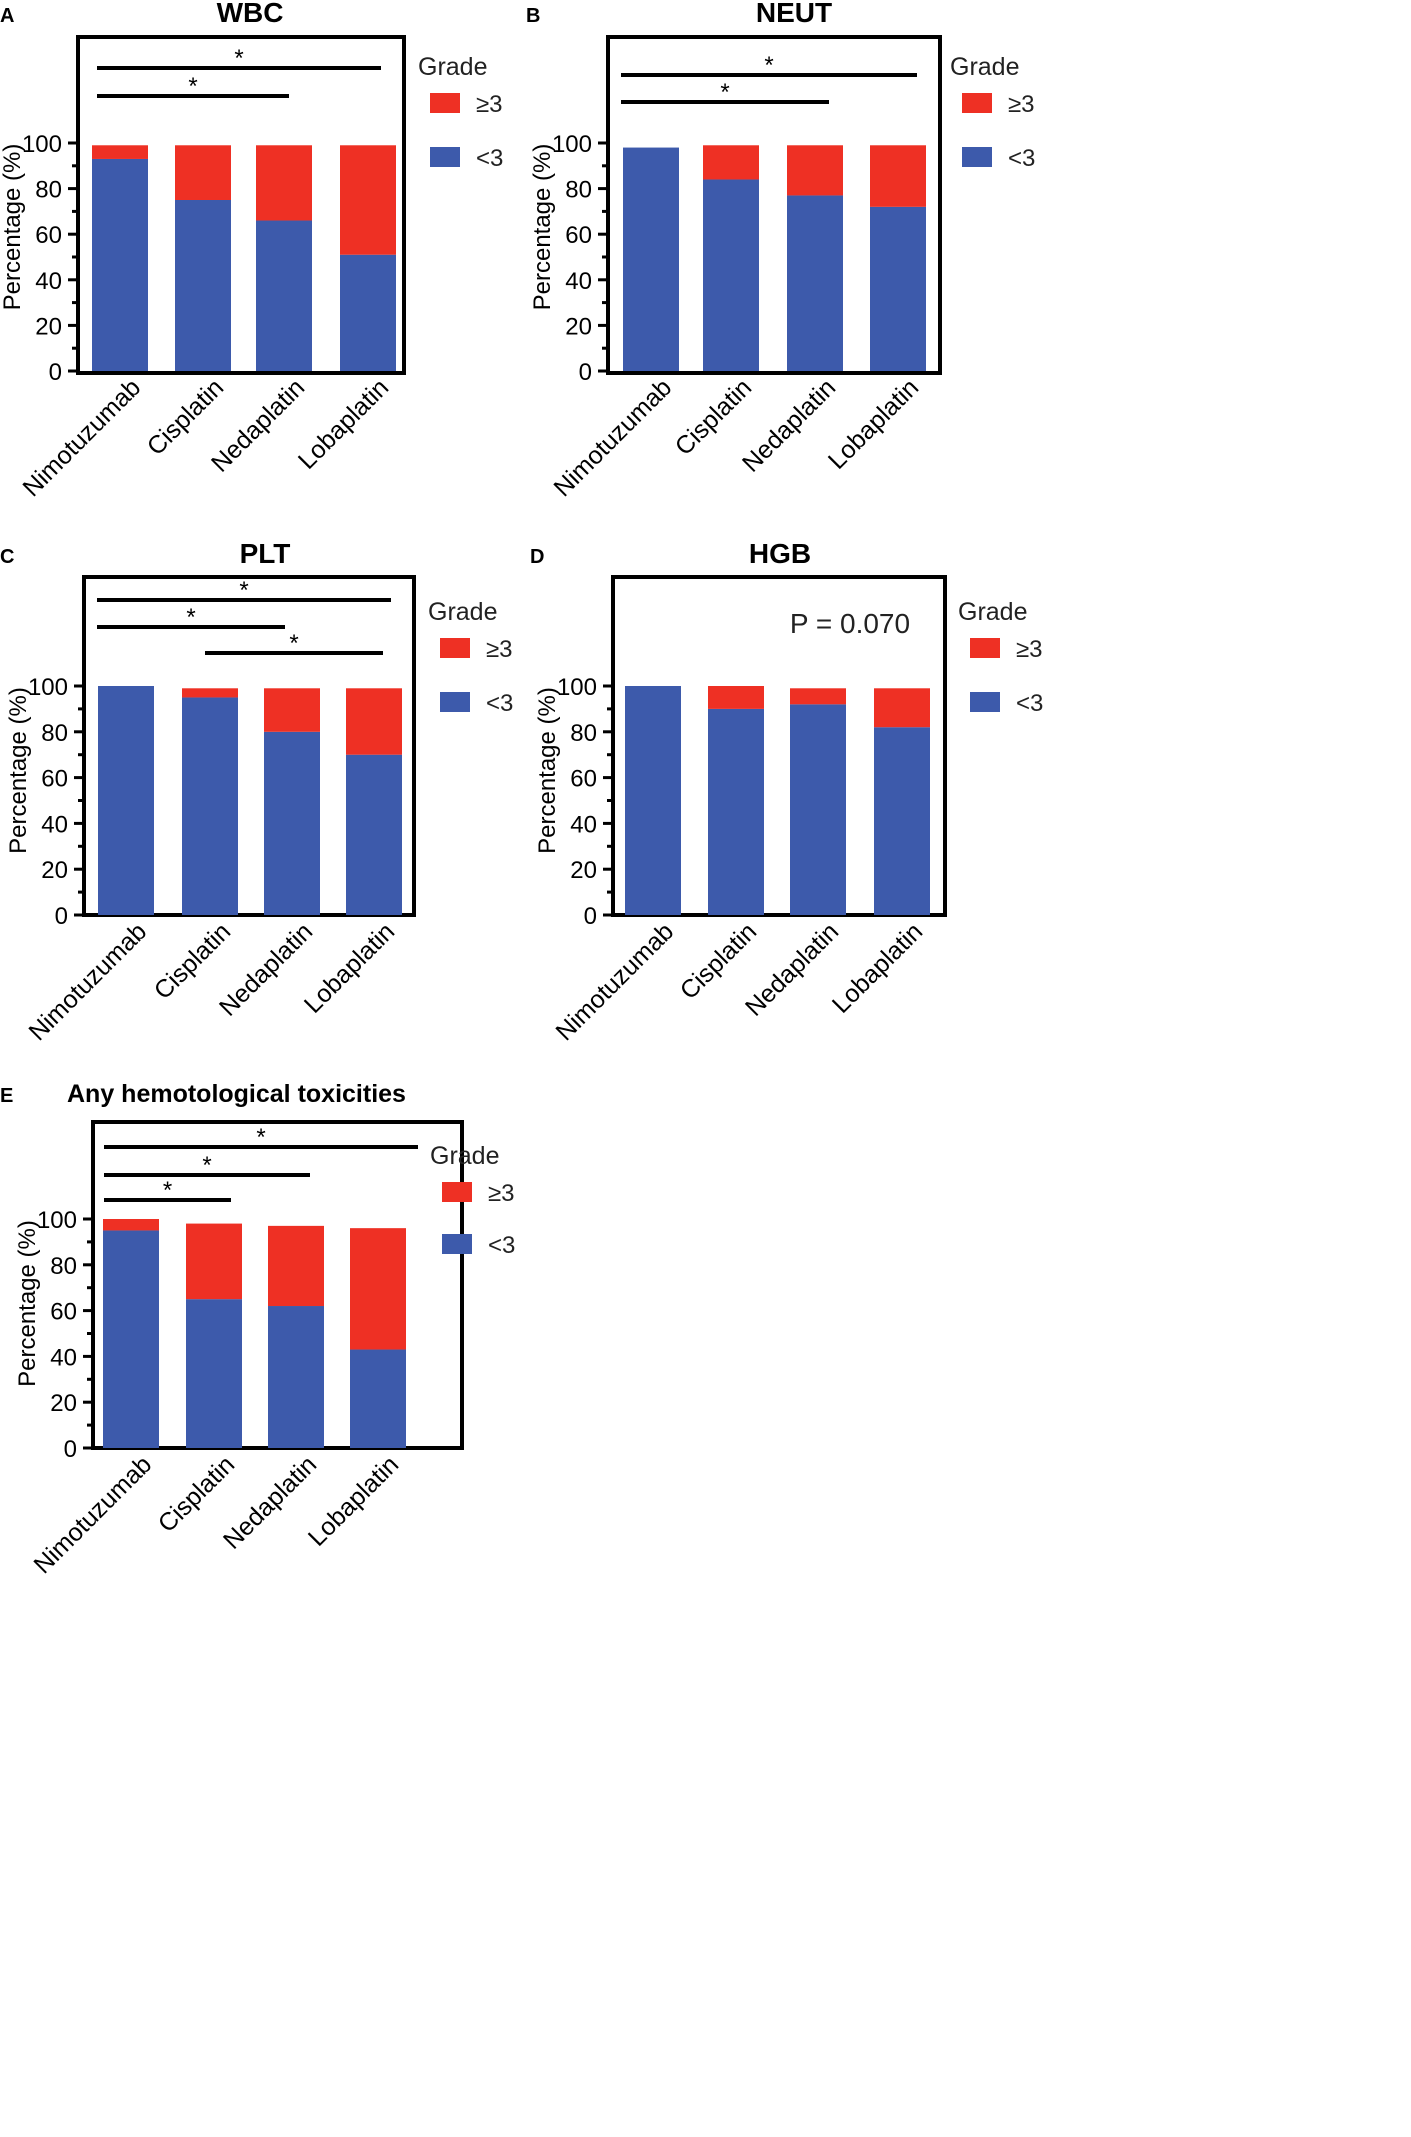 The height and width of the screenshot is (2137, 1411). I want to click on panel-letter: A, so click(7, 16).